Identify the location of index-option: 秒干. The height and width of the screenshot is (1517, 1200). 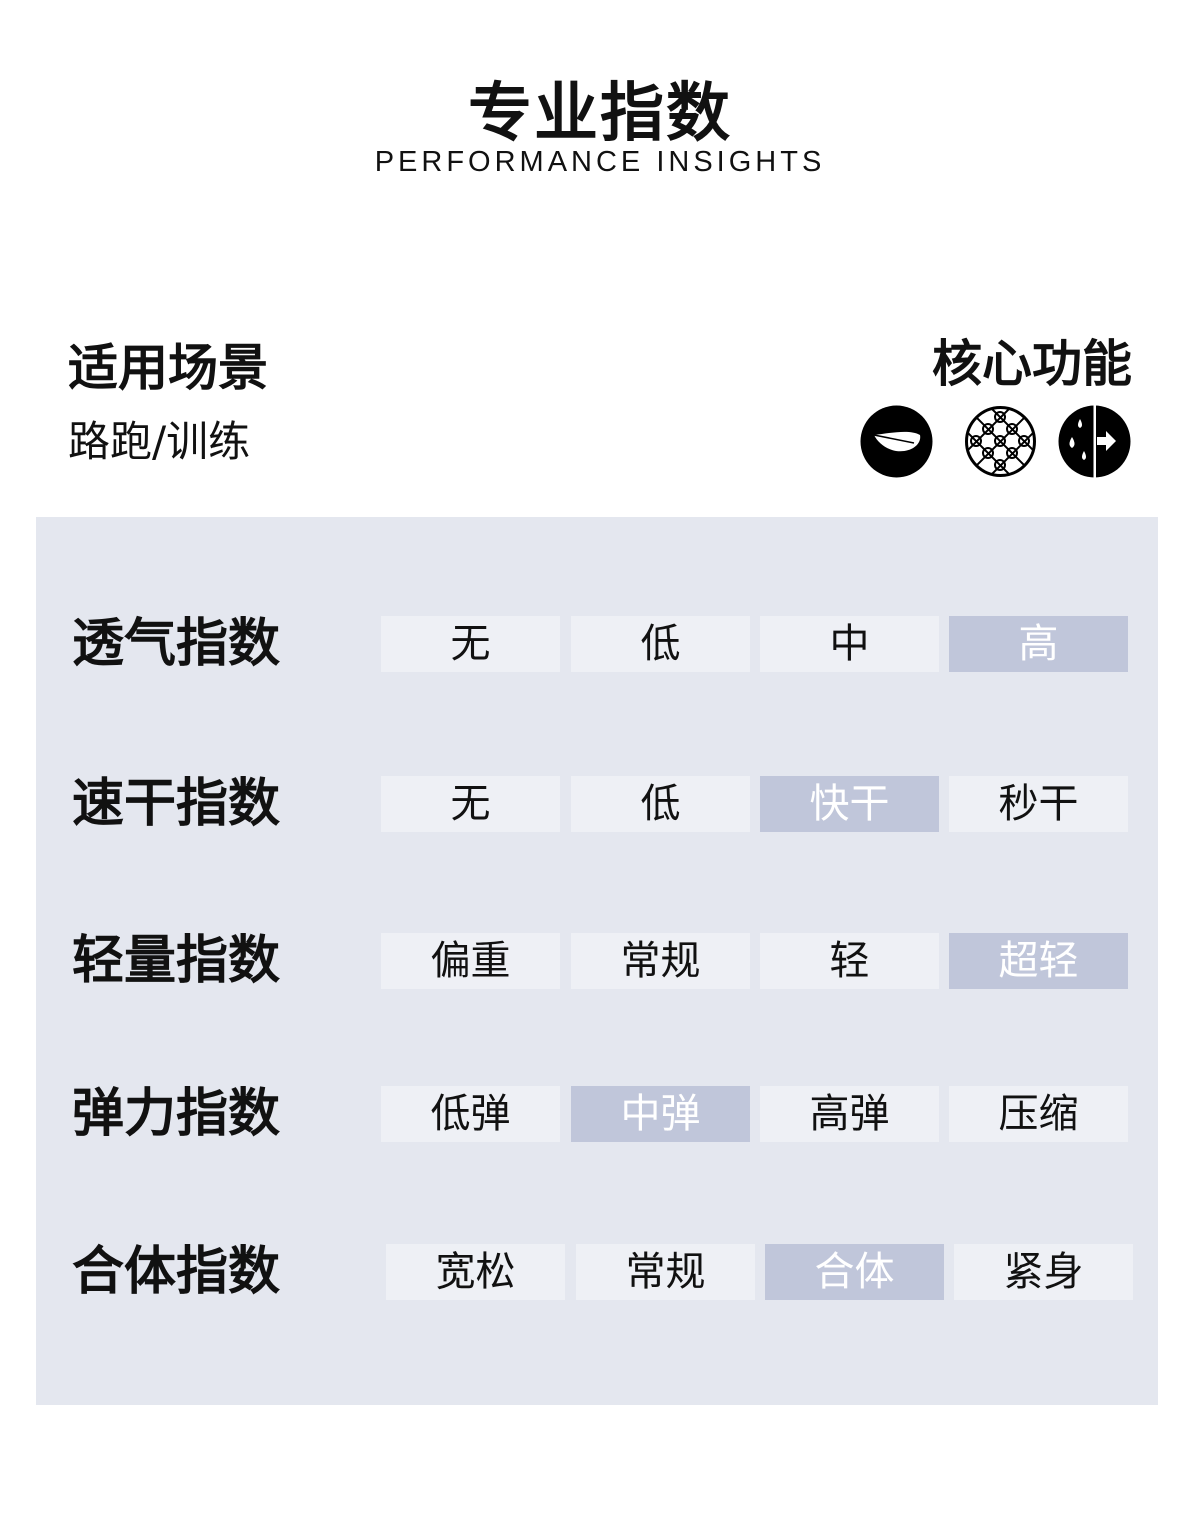
(1038, 804).